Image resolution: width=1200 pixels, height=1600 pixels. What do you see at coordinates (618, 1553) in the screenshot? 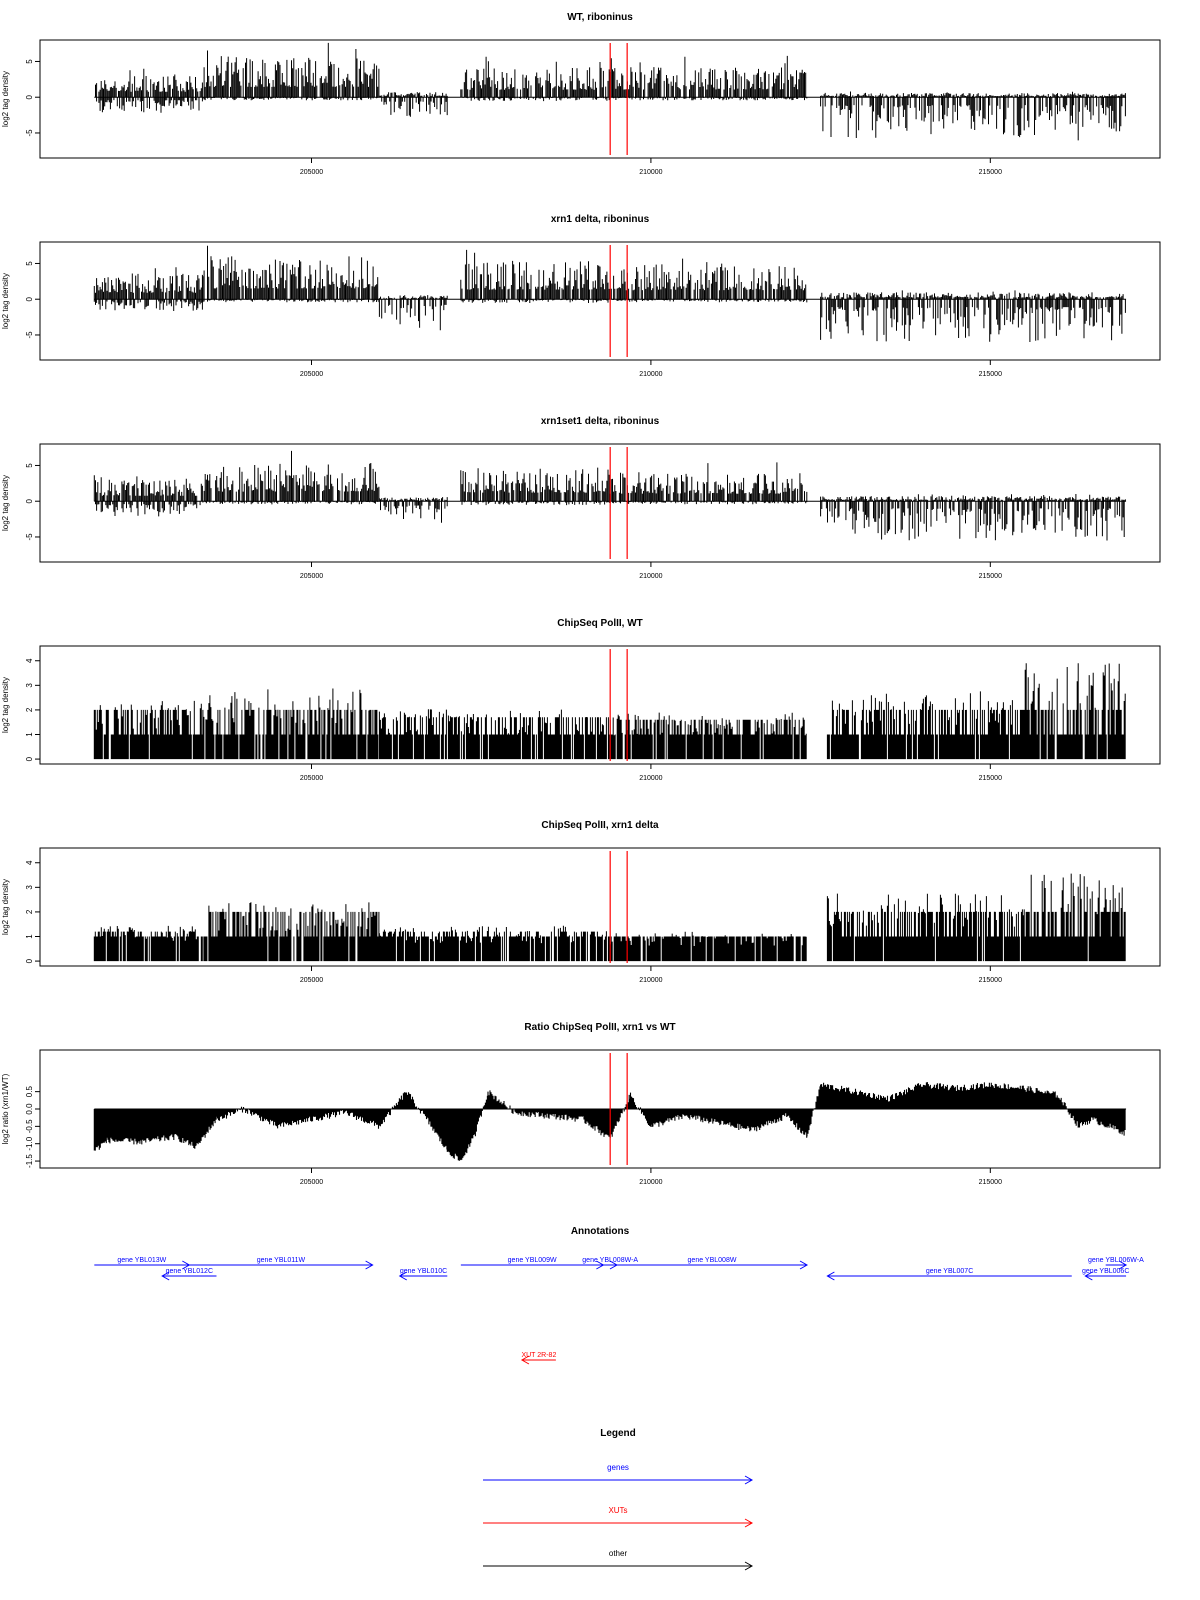
I see `legend-item-label: other` at bounding box center [618, 1553].